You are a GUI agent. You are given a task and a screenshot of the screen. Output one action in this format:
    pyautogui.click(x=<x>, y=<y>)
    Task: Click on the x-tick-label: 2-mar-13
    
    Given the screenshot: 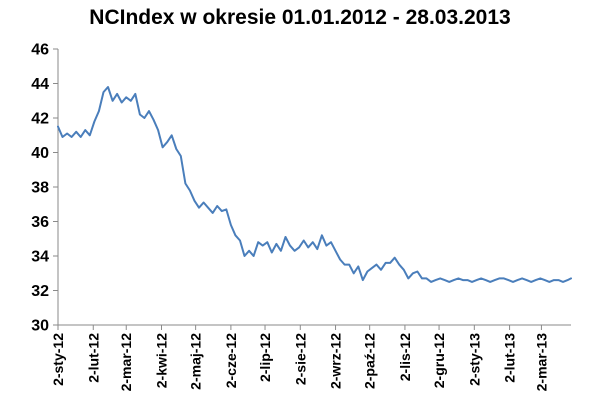 What is the action you would take?
    pyautogui.click(x=541, y=362)
    